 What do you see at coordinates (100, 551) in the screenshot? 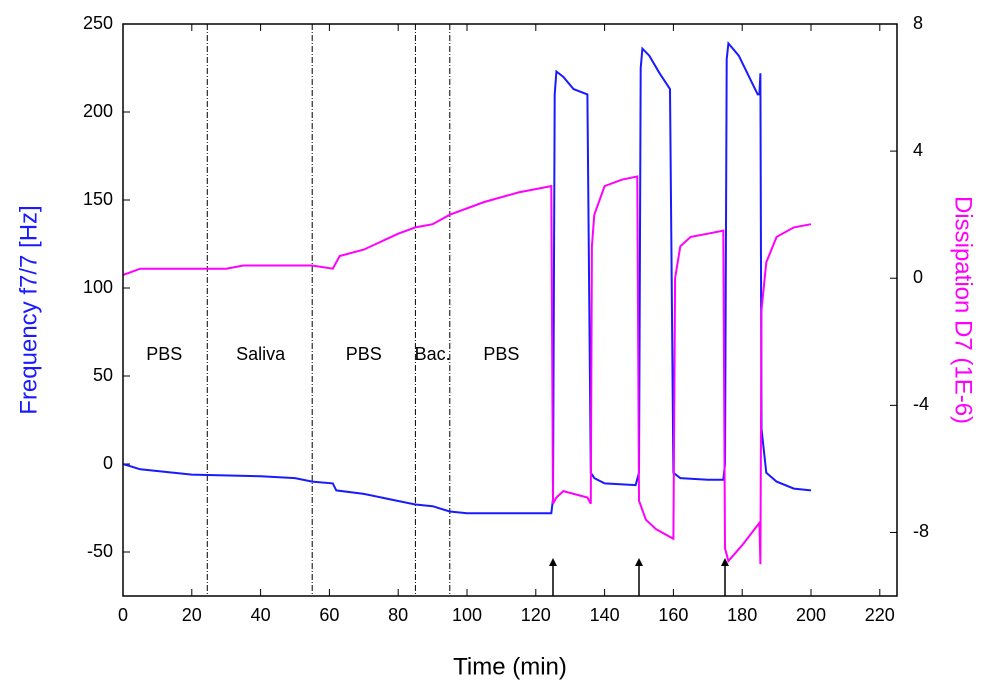
I see `y-tick-label: -50` at bounding box center [100, 551].